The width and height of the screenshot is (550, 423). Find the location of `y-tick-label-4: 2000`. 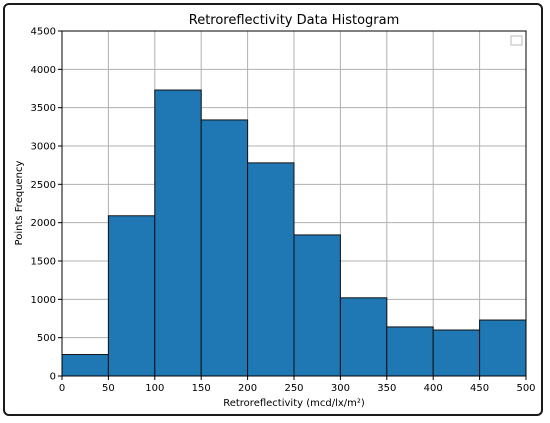

y-tick-label-4: 2000 is located at coordinates (43, 223).